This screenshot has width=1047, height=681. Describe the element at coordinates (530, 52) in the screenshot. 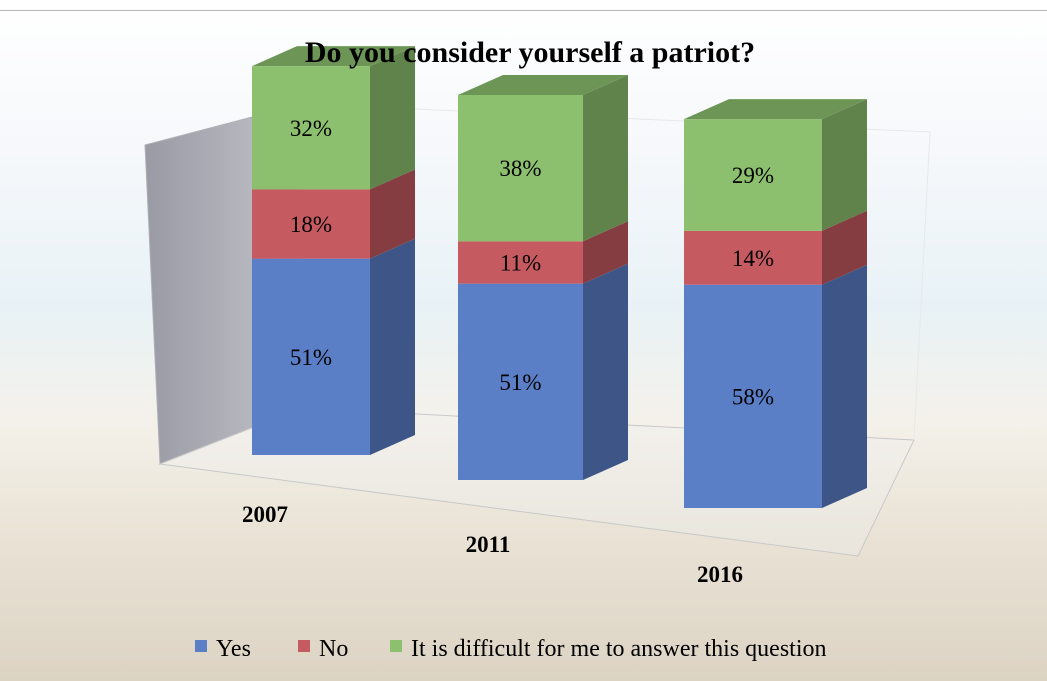

I see `chart-title: Do you consider yourself a patriot?` at that location.